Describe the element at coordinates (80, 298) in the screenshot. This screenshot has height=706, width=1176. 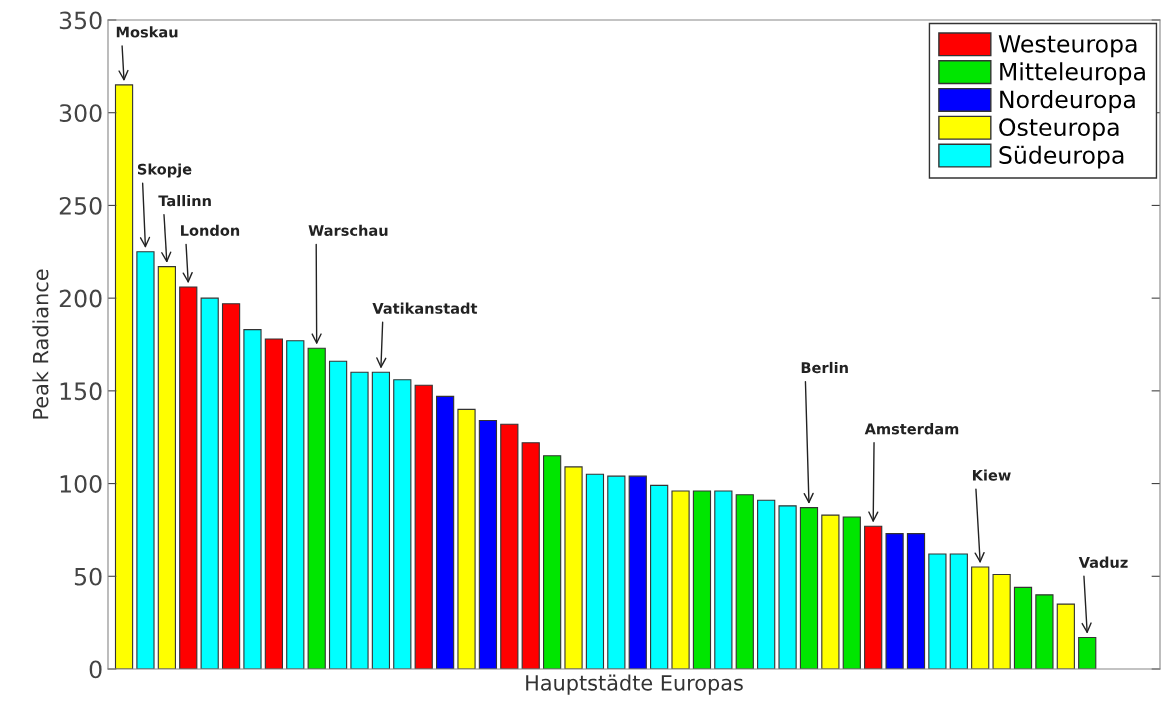
I see `y-tick-label: 200` at that location.